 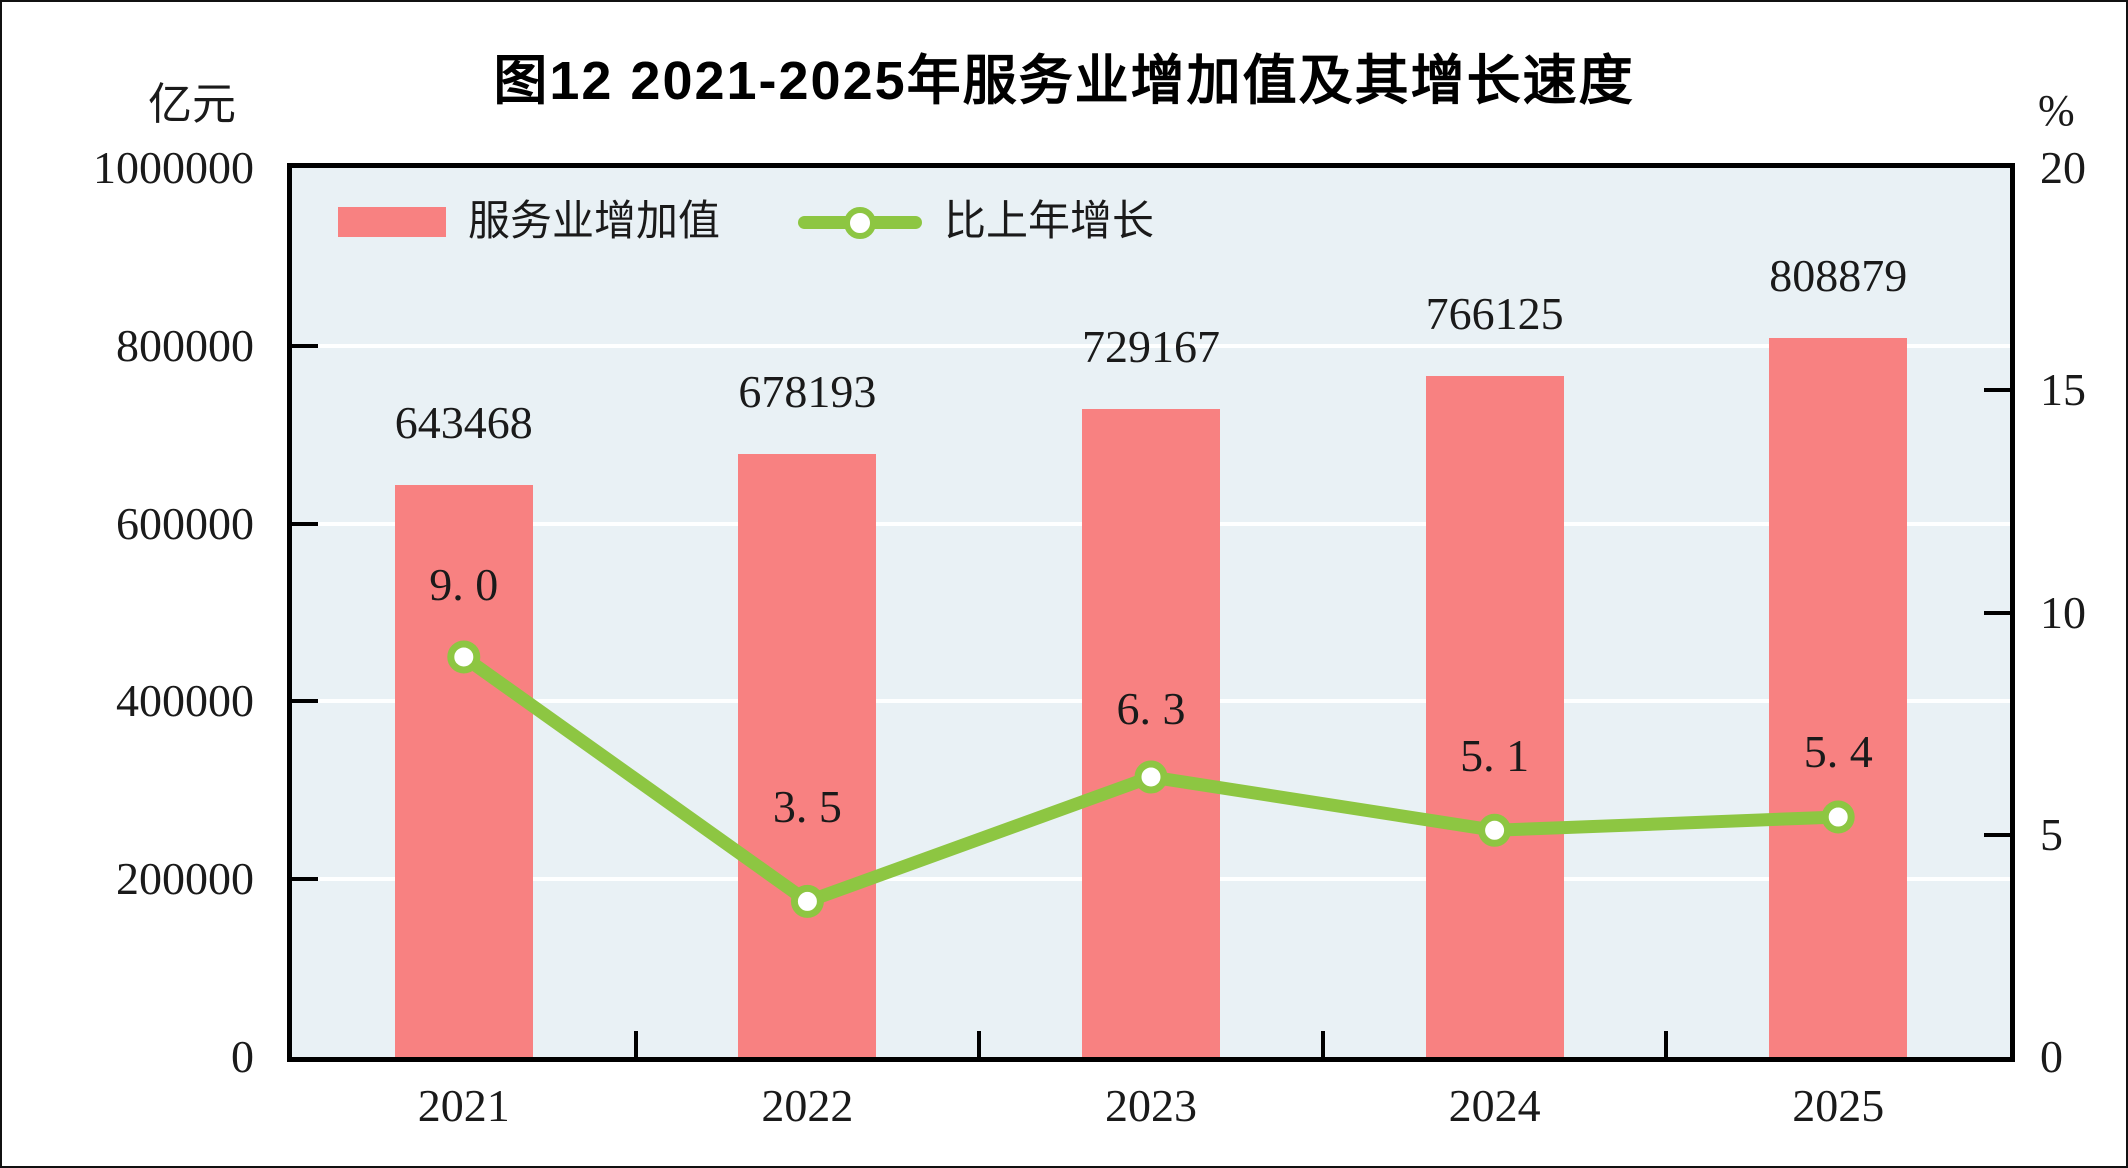 What do you see at coordinates (807, 1105) in the screenshot?
I see `x-axis-label-2022: 2022` at bounding box center [807, 1105].